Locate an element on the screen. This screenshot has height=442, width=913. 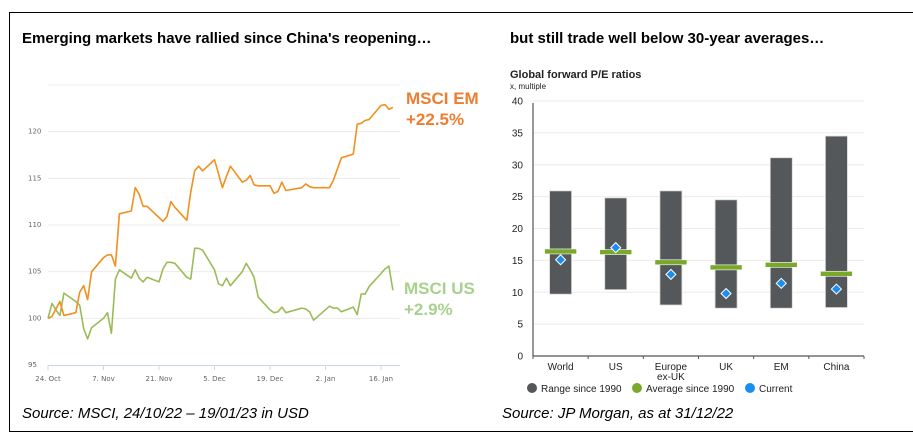
us-series-line is located at coordinates (220, 293).